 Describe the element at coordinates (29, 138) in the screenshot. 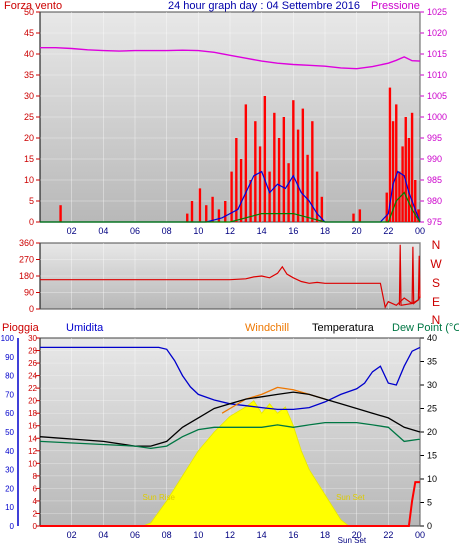

I see `wind-tick-label: 20` at that location.